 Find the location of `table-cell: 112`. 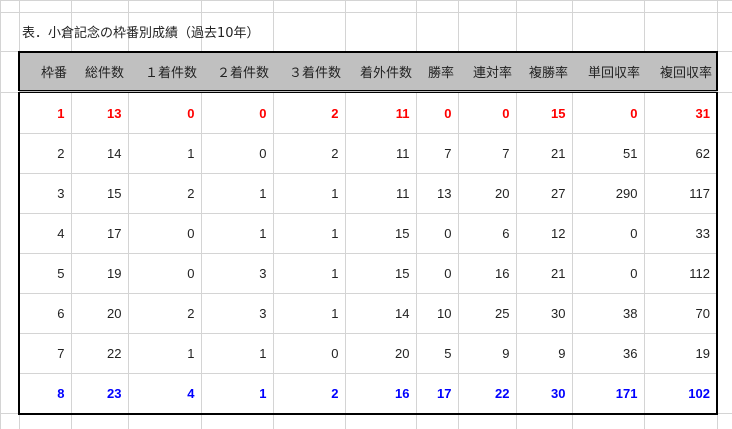

table-cell: 112 is located at coordinates (680, 273).